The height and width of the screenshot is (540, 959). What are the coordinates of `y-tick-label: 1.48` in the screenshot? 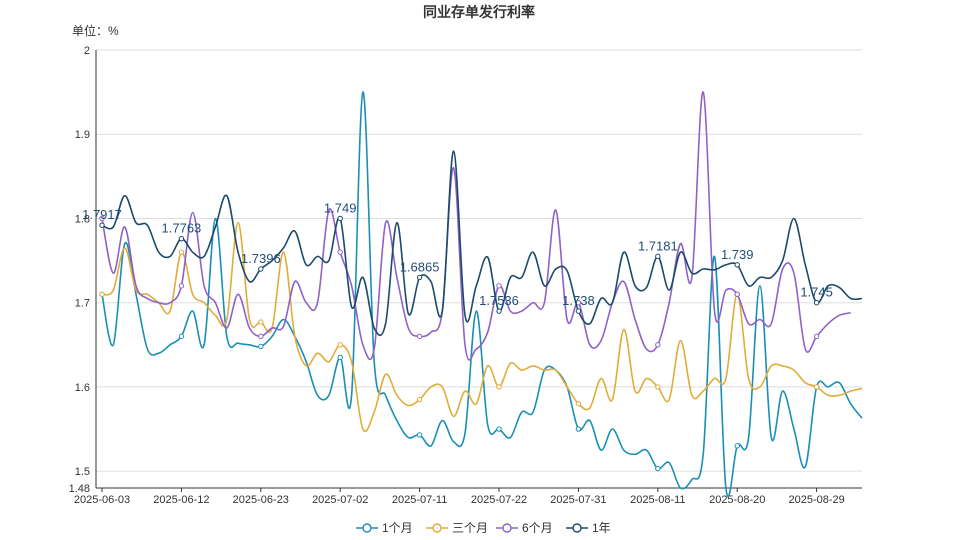 It's located at (79, 489).